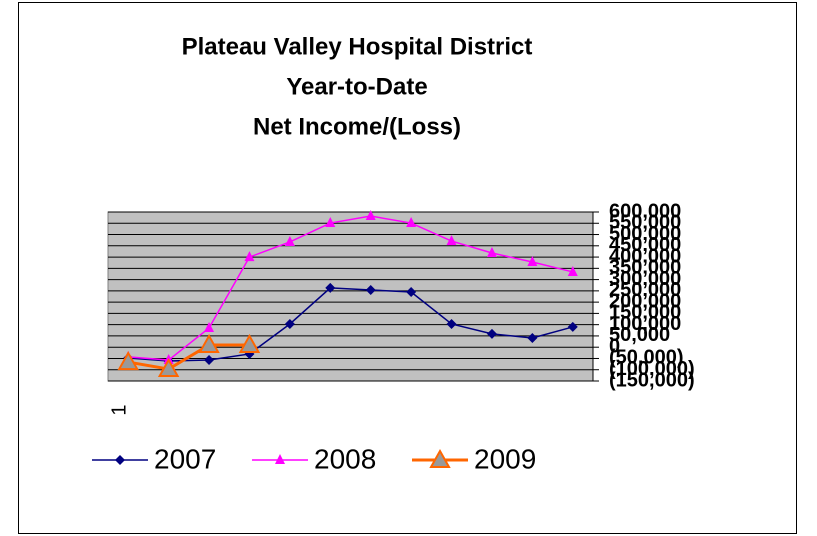 The width and height of the screenshot is (817, 536). I want to click on chart-title: Year-to-Date, so click(356, 86).